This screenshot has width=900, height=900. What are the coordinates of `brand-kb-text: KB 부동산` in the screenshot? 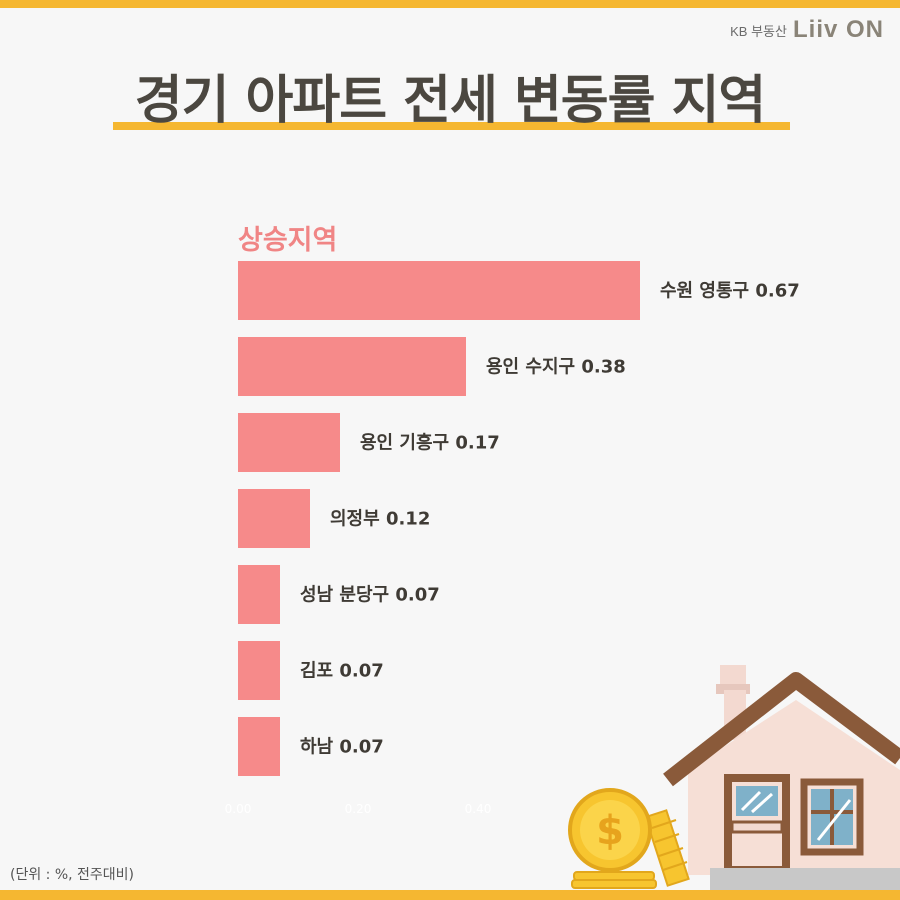 It's located at (758, 31).